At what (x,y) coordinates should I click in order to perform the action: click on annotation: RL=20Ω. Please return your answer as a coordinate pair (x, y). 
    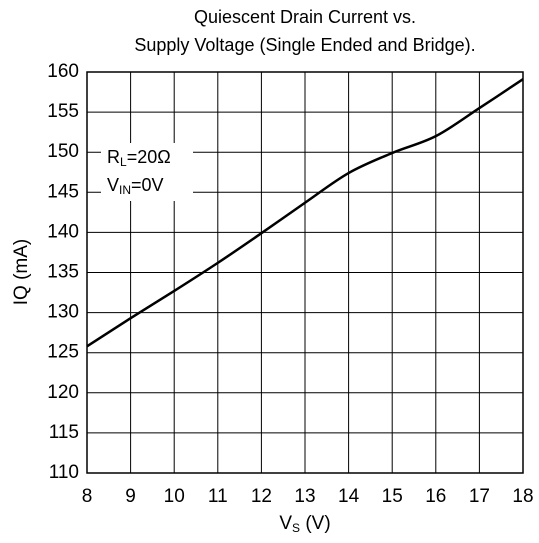
    Looking at the image, I should click on (139, 158).